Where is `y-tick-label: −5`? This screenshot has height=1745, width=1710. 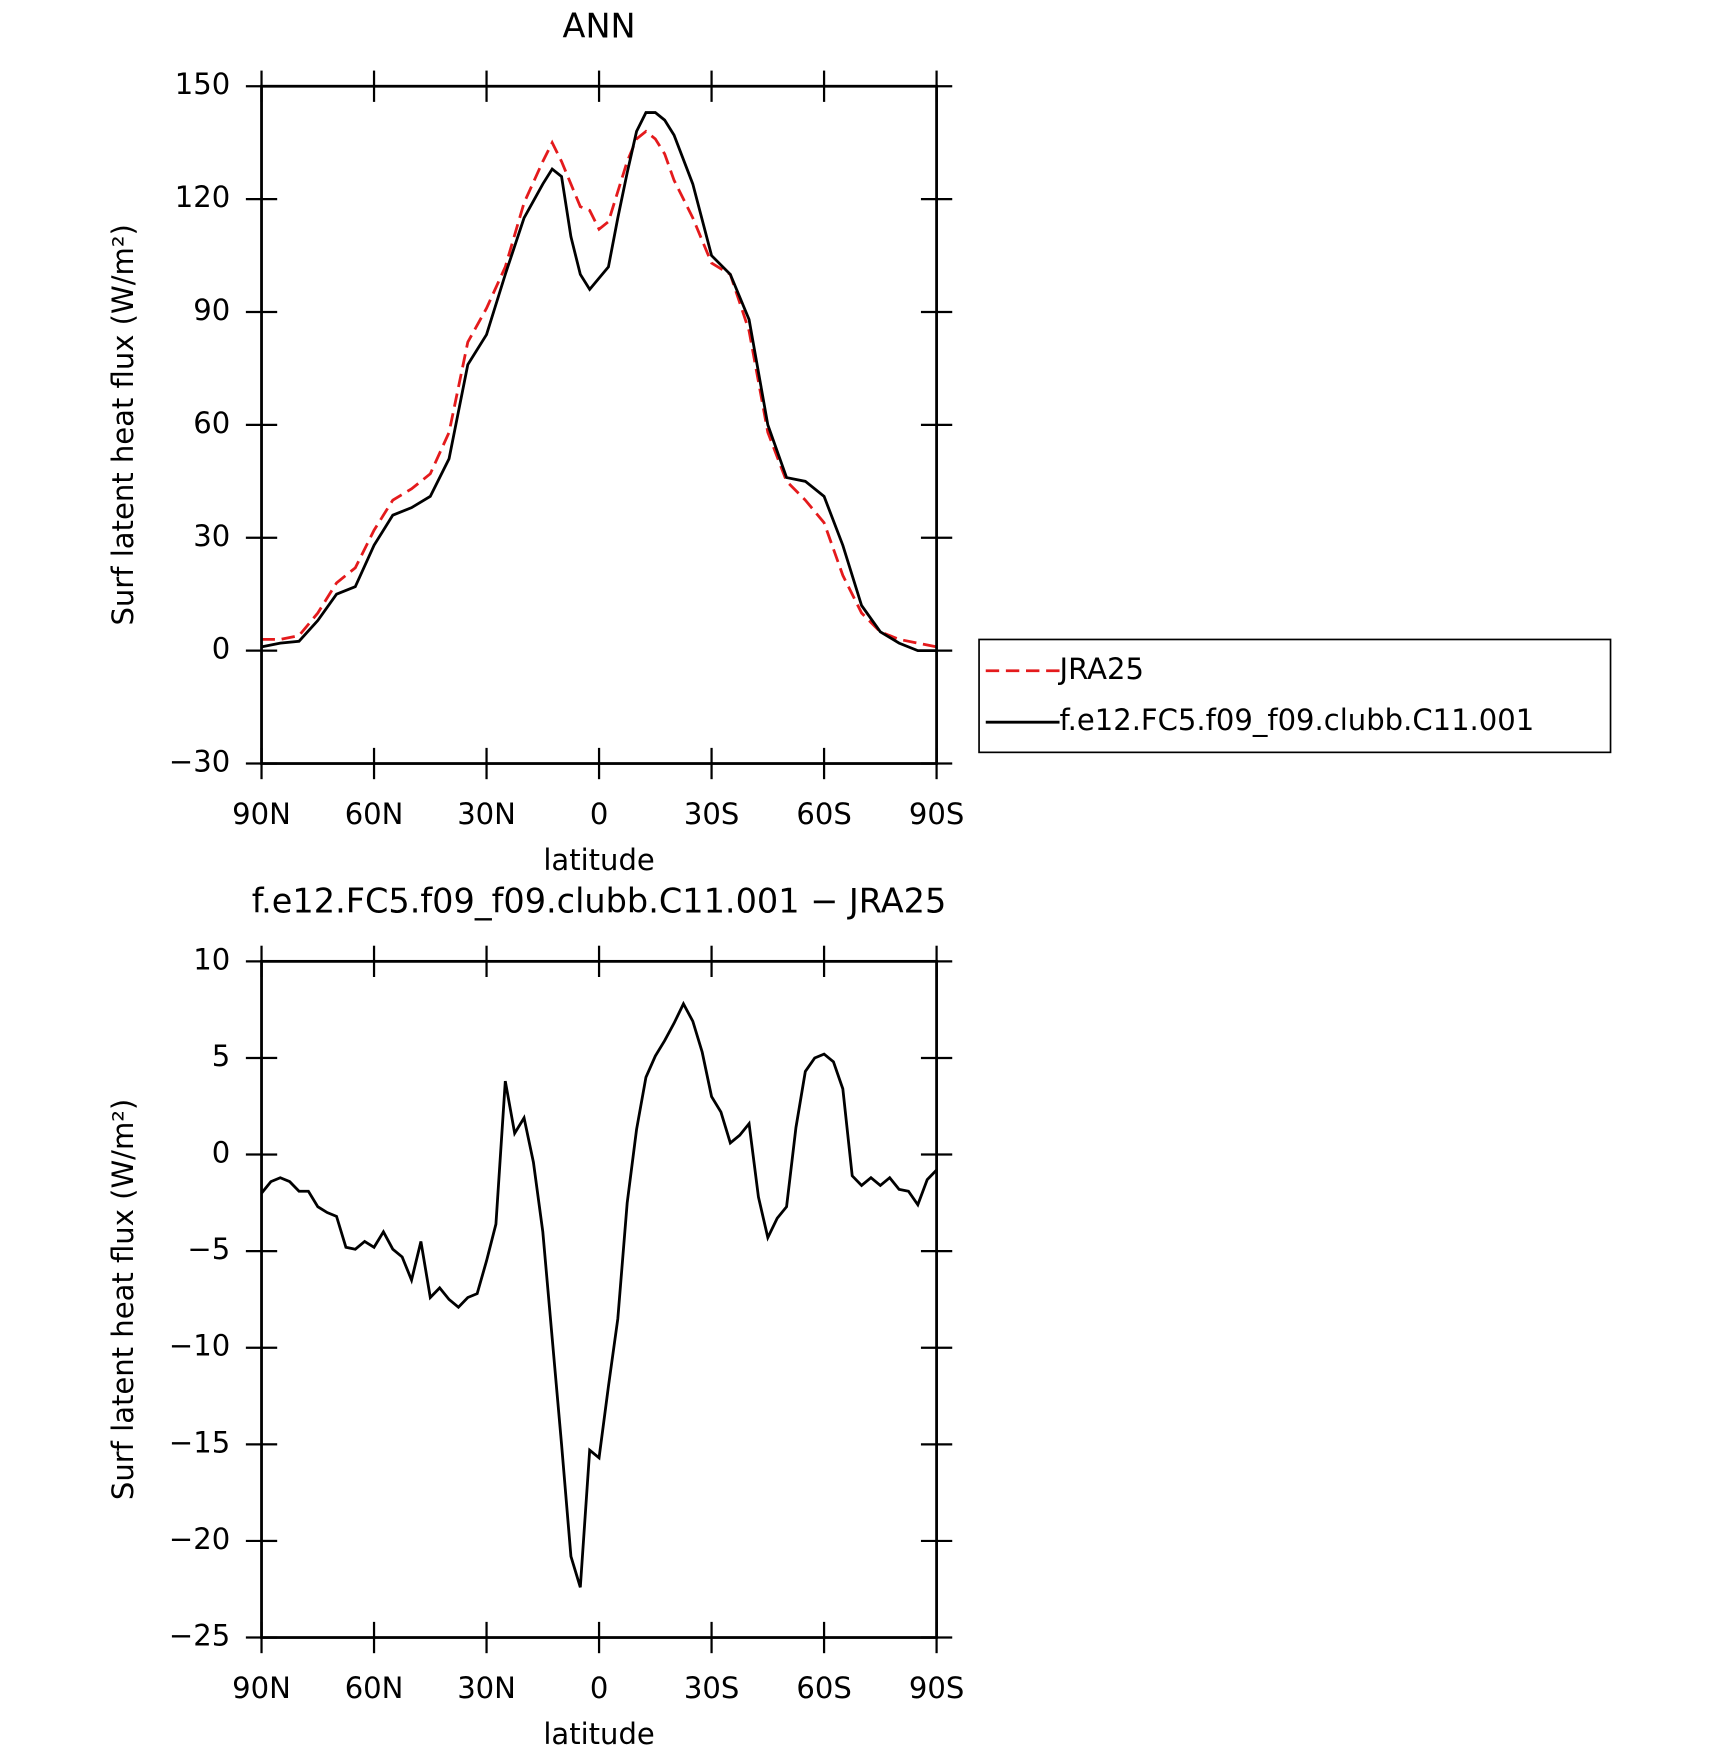
y-tick-label: −5 is located at coordinates (208, 1249).